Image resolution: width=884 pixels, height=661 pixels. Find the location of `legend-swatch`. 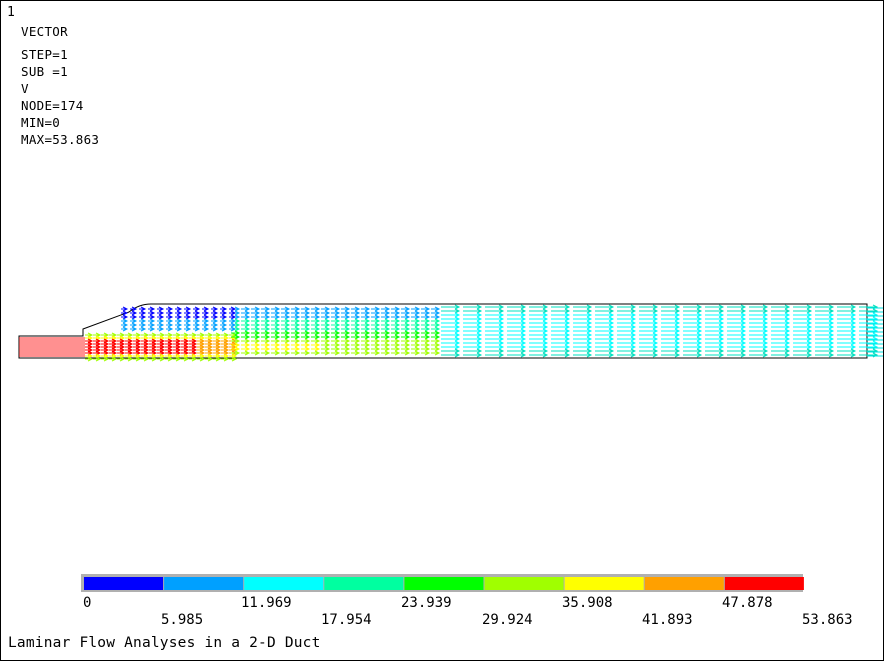

legend-swatch is located at coordinates (524, 583).